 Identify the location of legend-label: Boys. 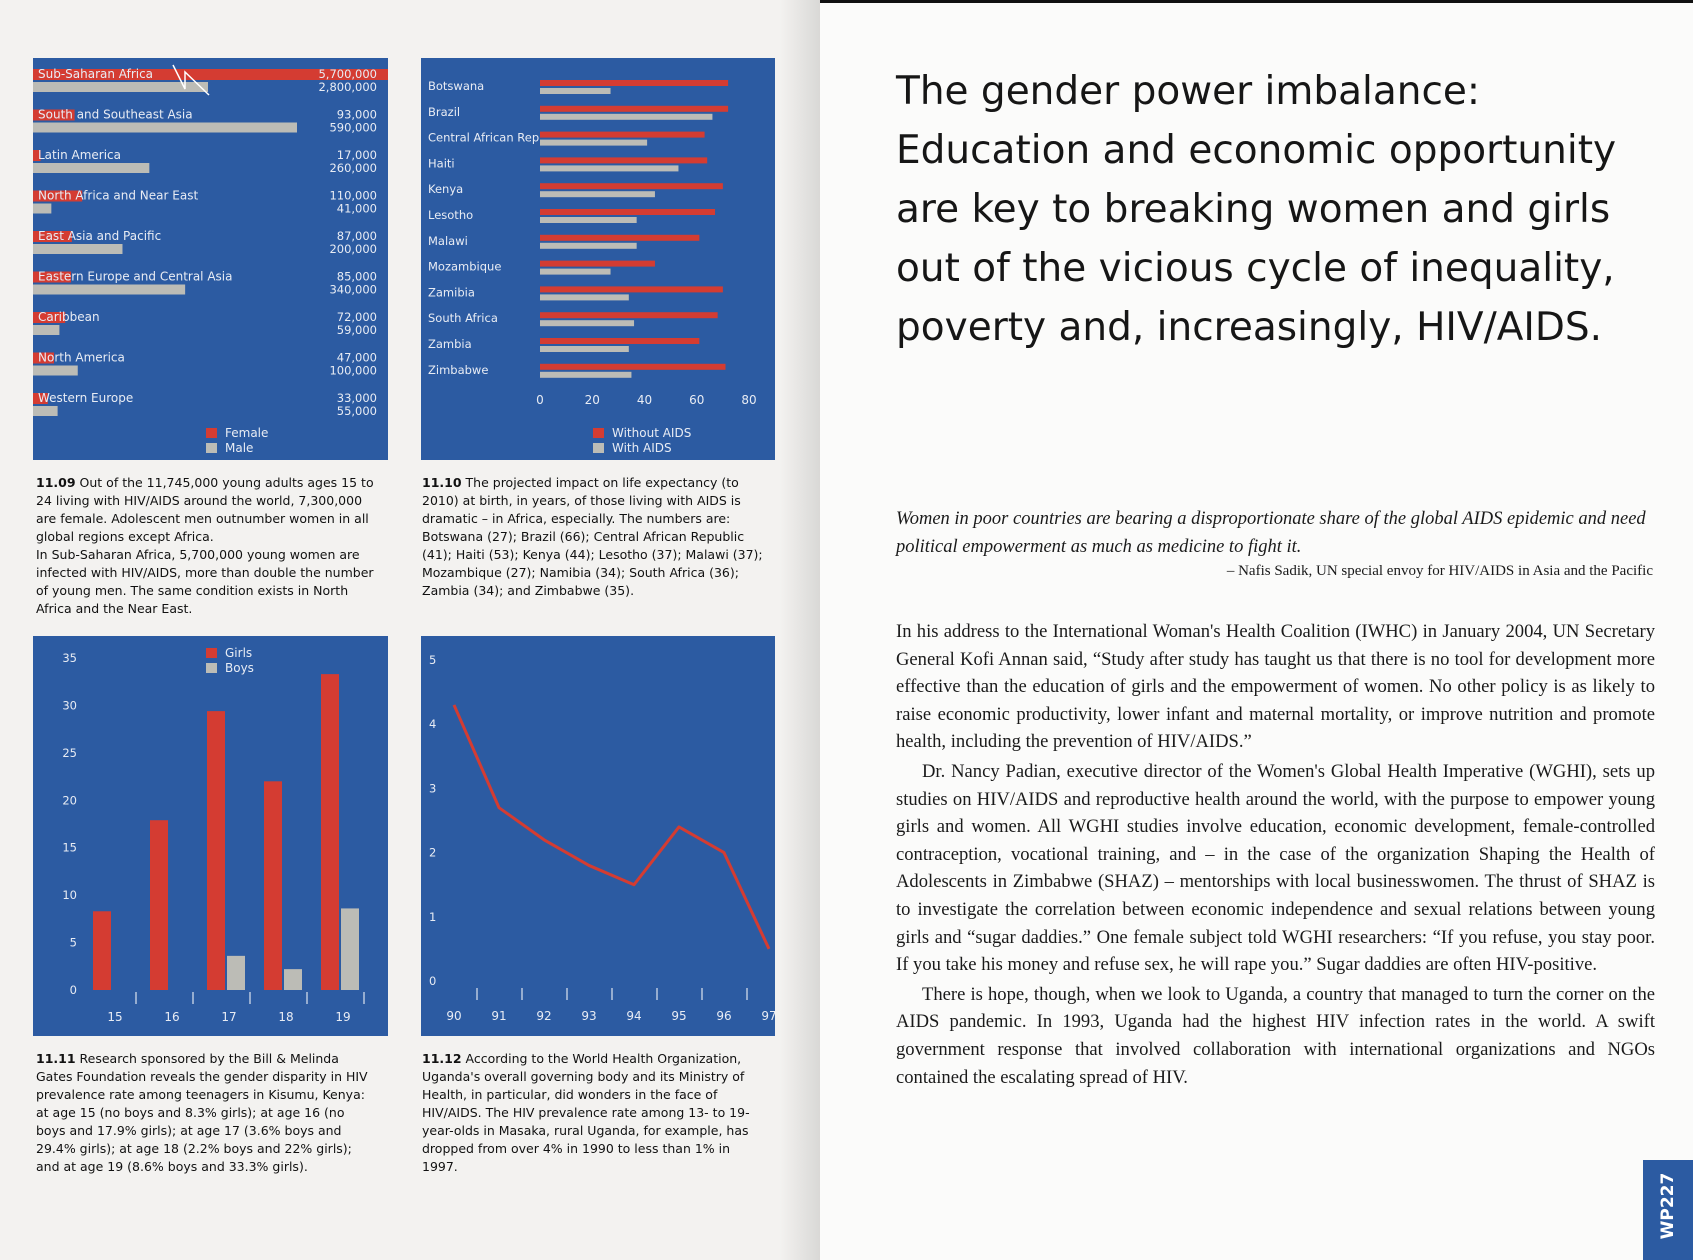
(239, 668).